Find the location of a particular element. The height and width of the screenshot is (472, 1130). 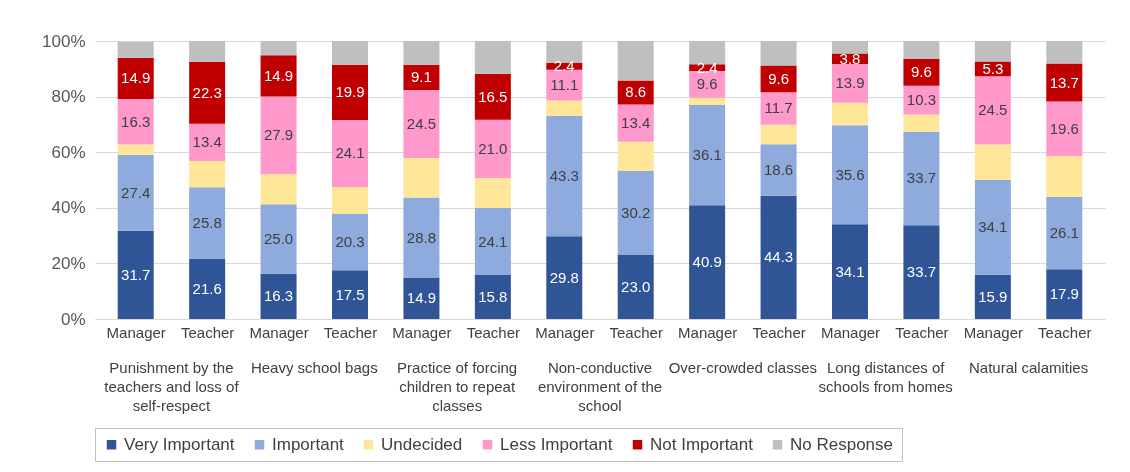

text: Heavy school bags is located at coordinates (314, 367).